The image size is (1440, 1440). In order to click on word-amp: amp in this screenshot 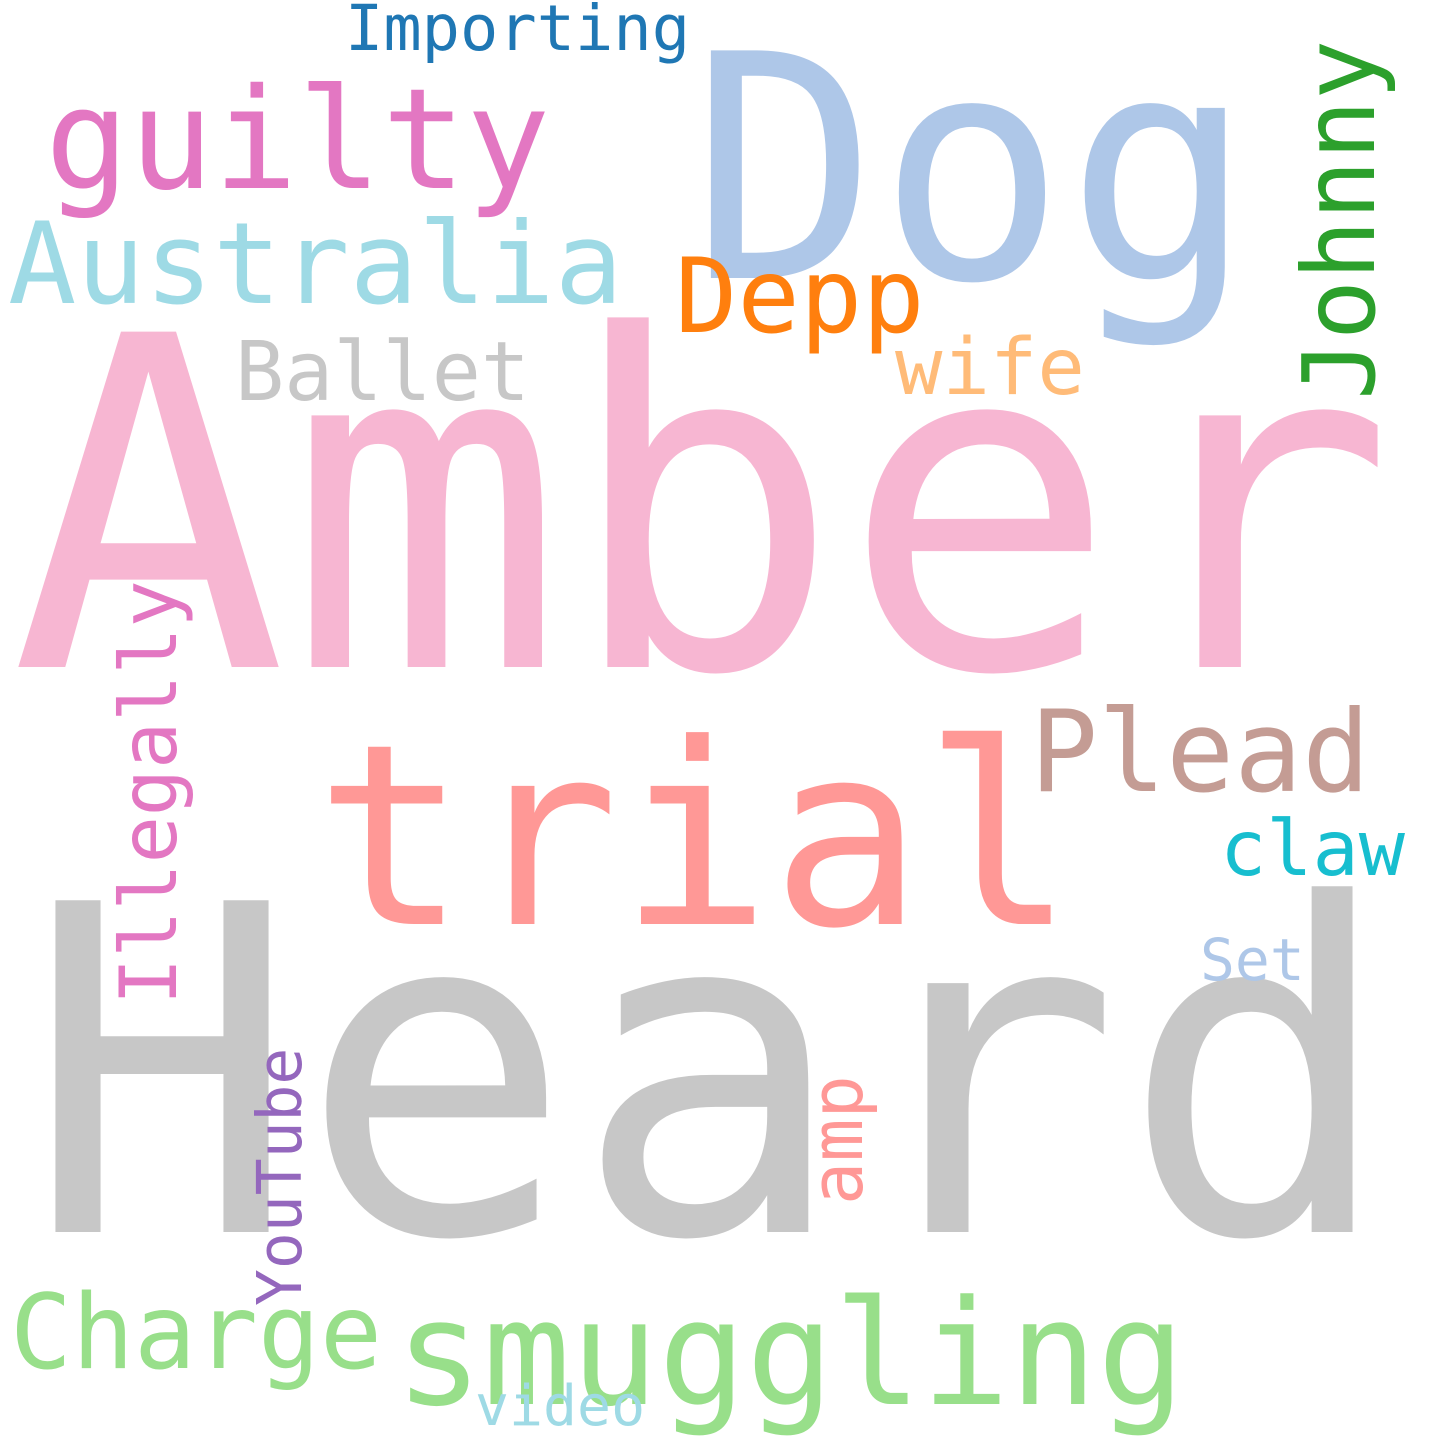, I will do `click(836, 1140)`.